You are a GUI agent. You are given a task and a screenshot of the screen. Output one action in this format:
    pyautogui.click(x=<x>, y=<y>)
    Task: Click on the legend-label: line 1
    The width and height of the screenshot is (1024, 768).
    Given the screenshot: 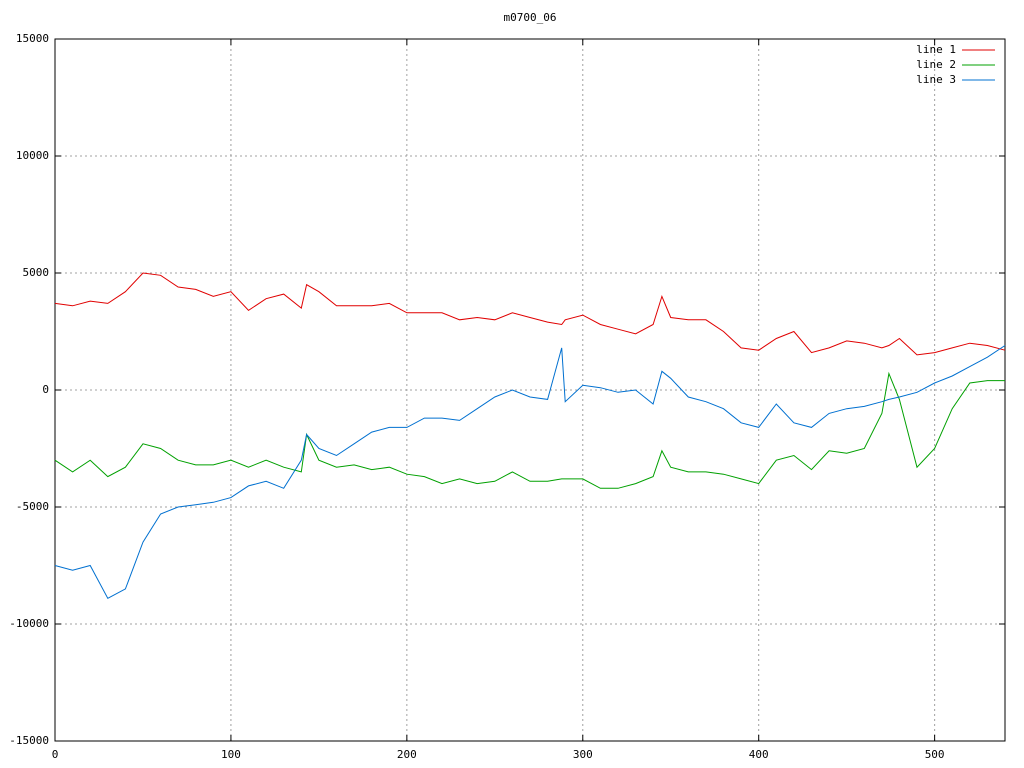 What is the action you would take?
    pyautogui.click(x=936, y=49)
    